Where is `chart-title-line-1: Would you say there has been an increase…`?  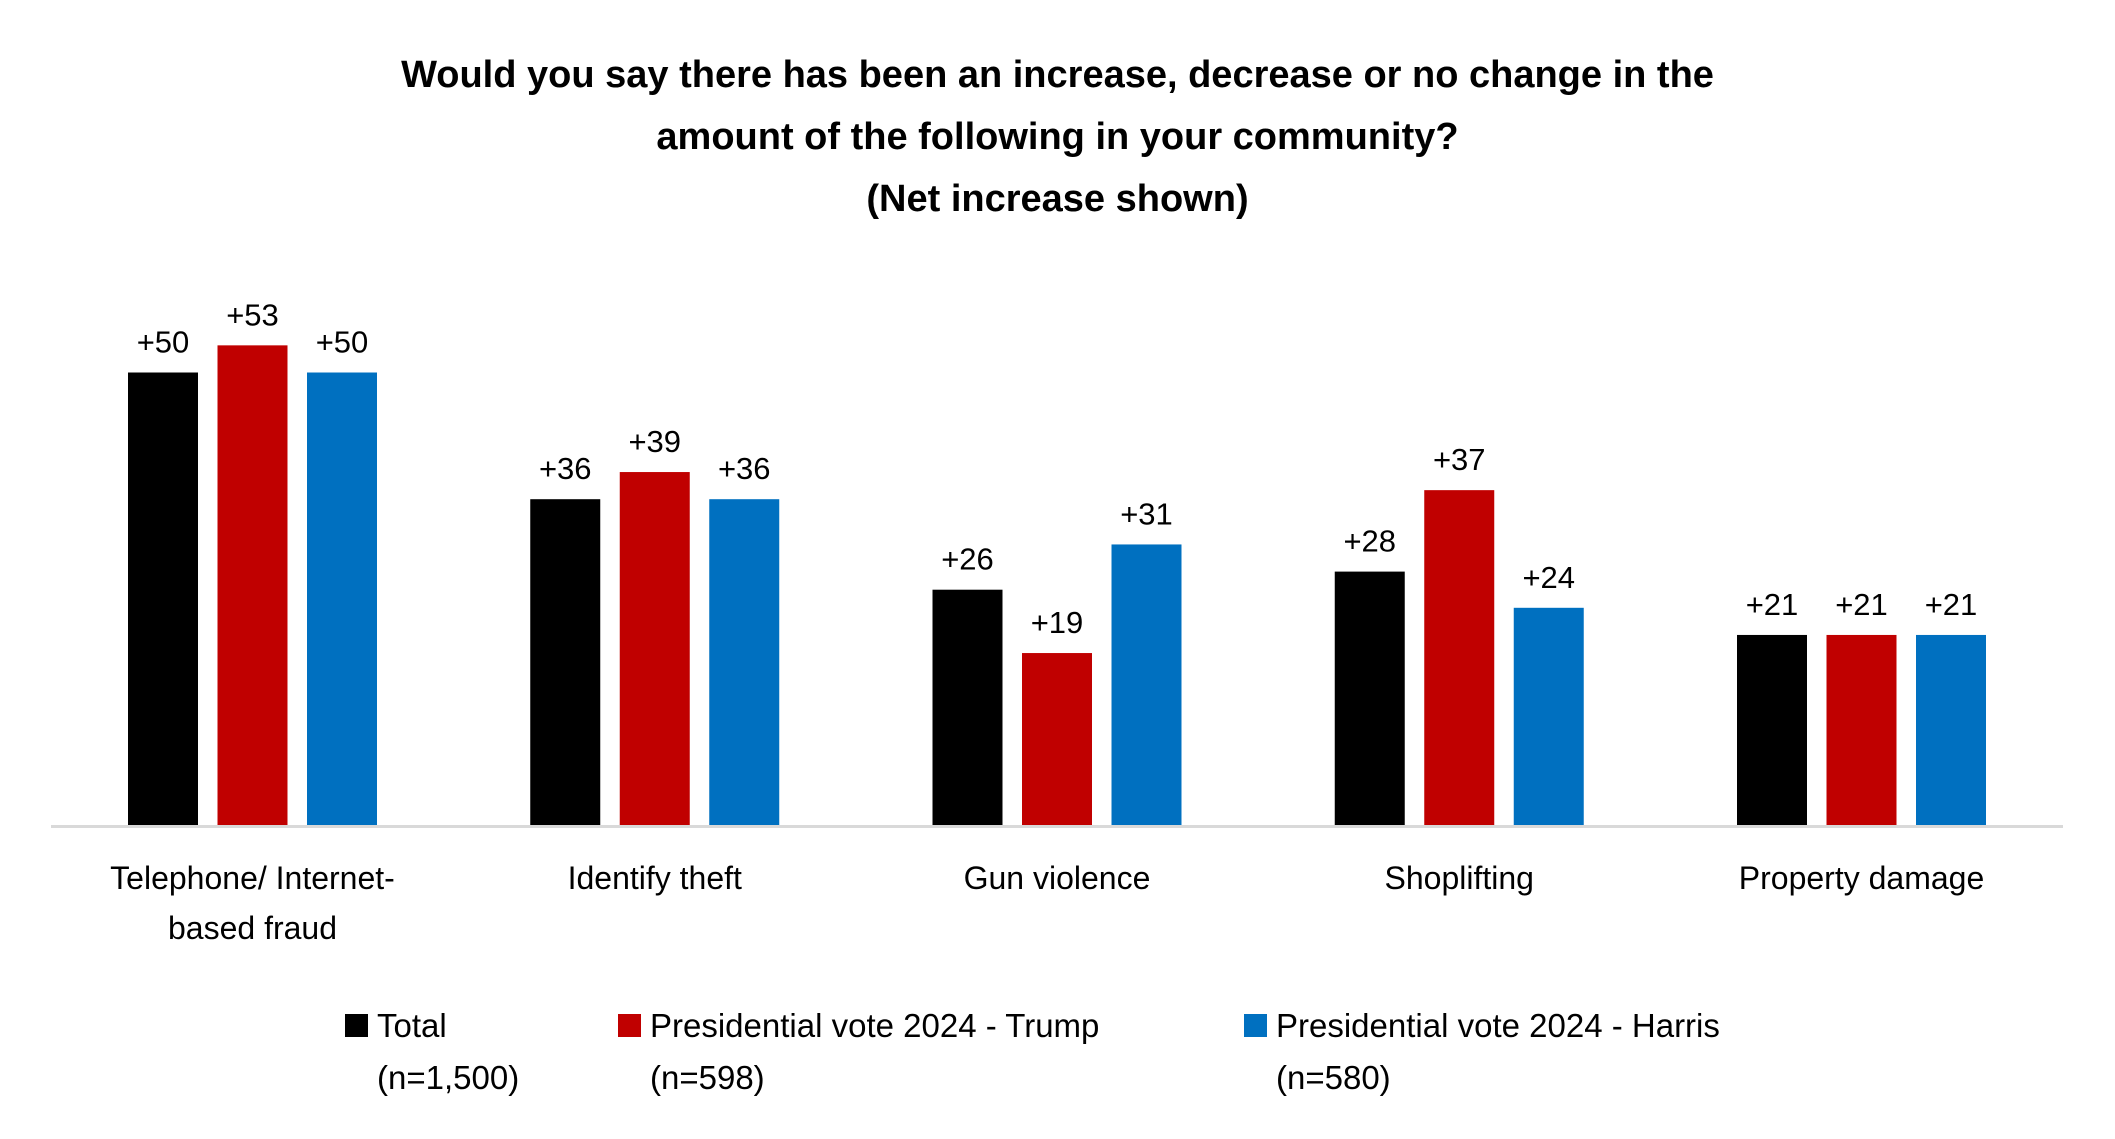 chart-title-line-1: Would you say there has been an increase… is located at coordinates (1057, 75).